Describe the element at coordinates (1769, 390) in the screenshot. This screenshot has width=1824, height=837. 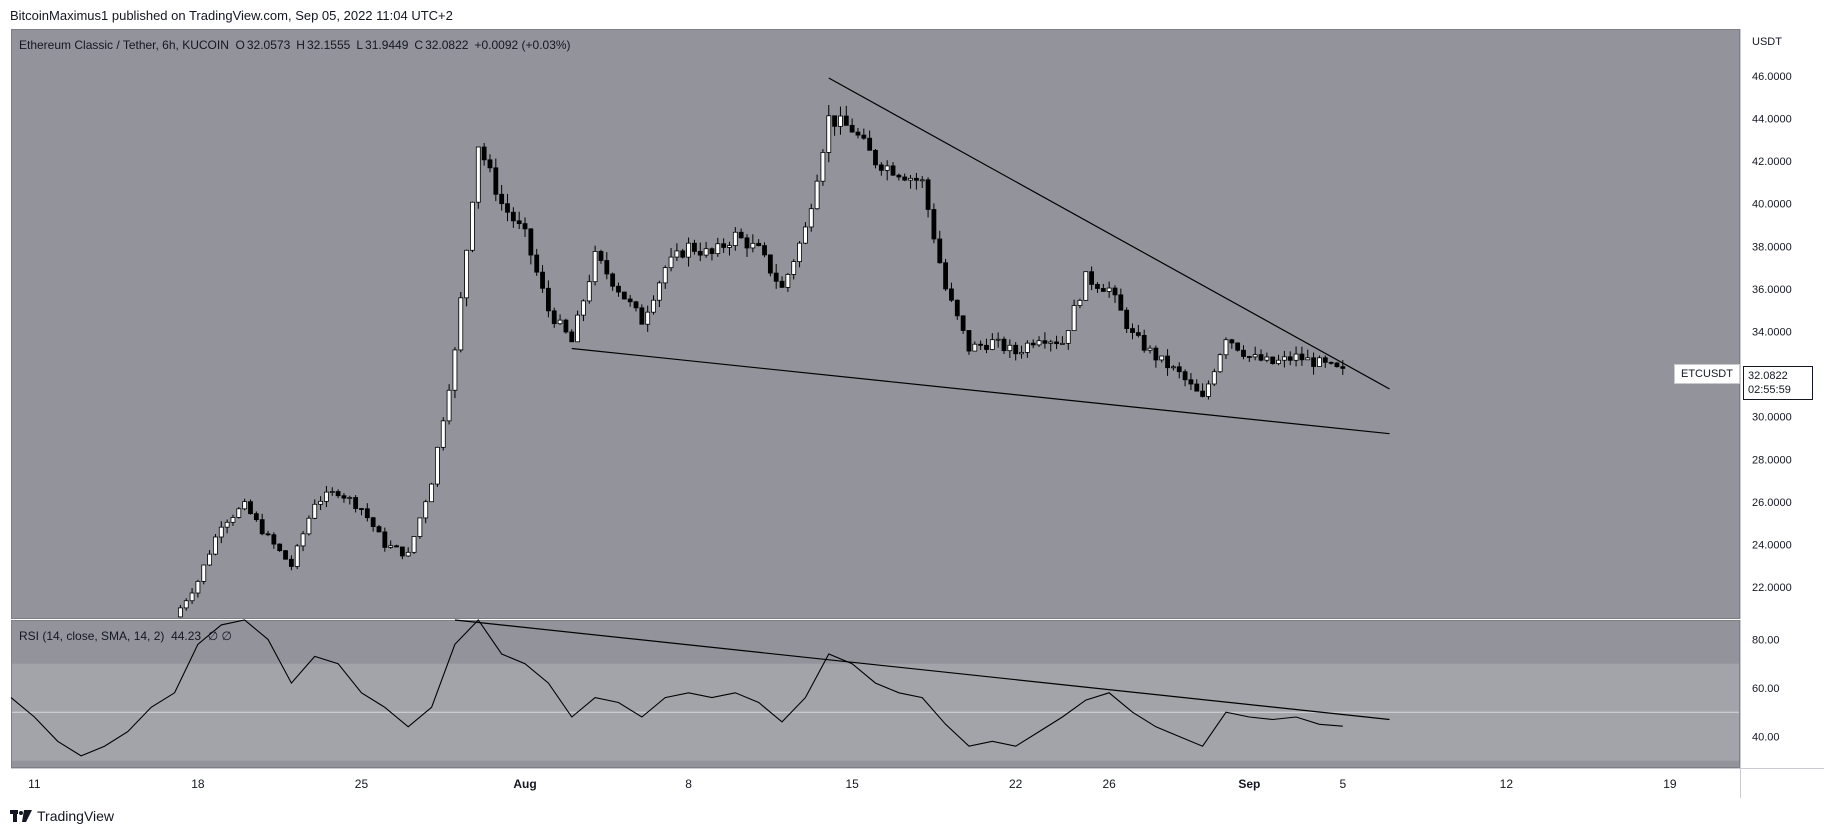
I see `bar-countdown: 02:55:59` at that location.